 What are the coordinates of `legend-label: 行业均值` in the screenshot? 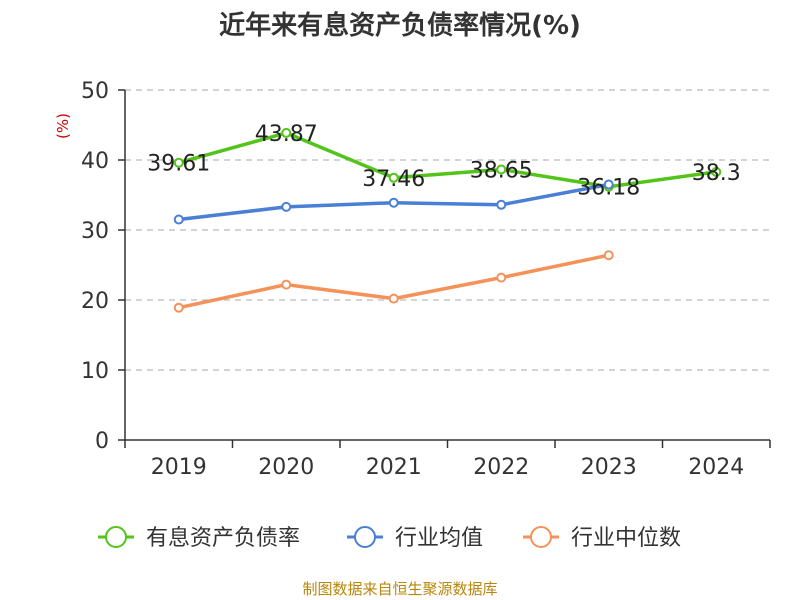 It's located at (439, 538).